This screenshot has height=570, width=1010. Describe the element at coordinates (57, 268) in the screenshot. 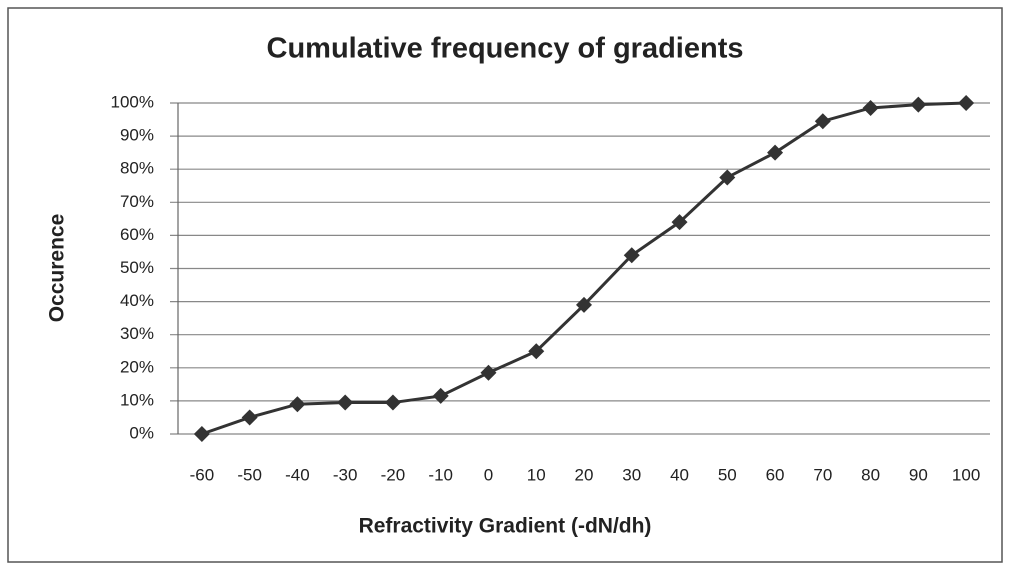

I see `y-axis-label: Occurence` at that location.